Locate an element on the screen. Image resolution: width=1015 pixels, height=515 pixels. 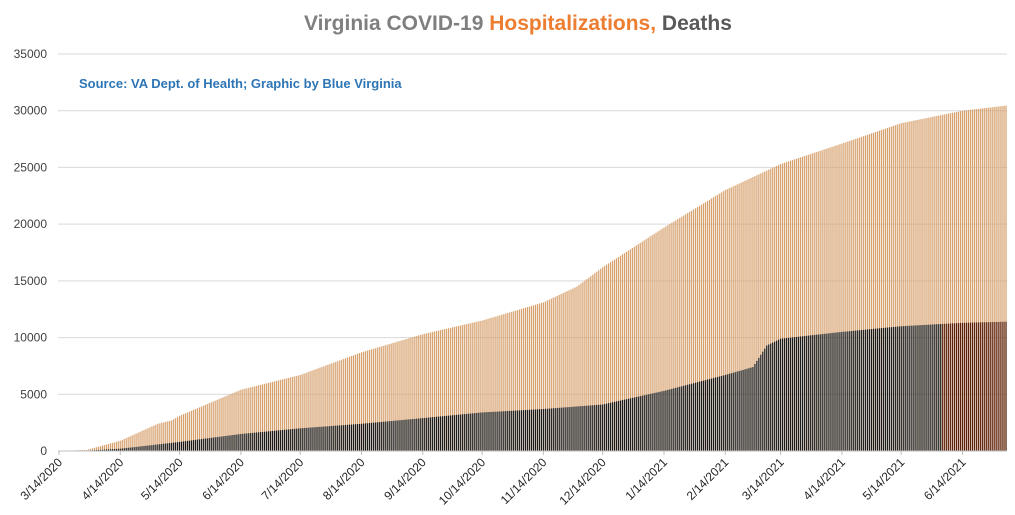
x-tick-label: 2/14/2021 is located at coordinates (708, 479).